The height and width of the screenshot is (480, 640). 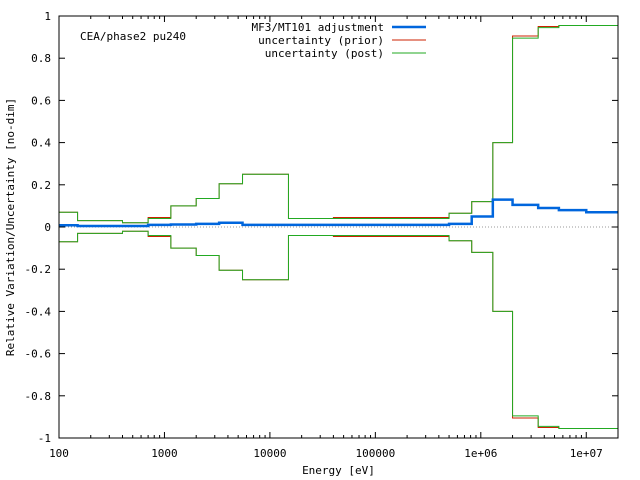 What do you see at coordinates (59, 453) in the screenshot?
I see `x-tick-label: 100` at bounding box center [59, 453].